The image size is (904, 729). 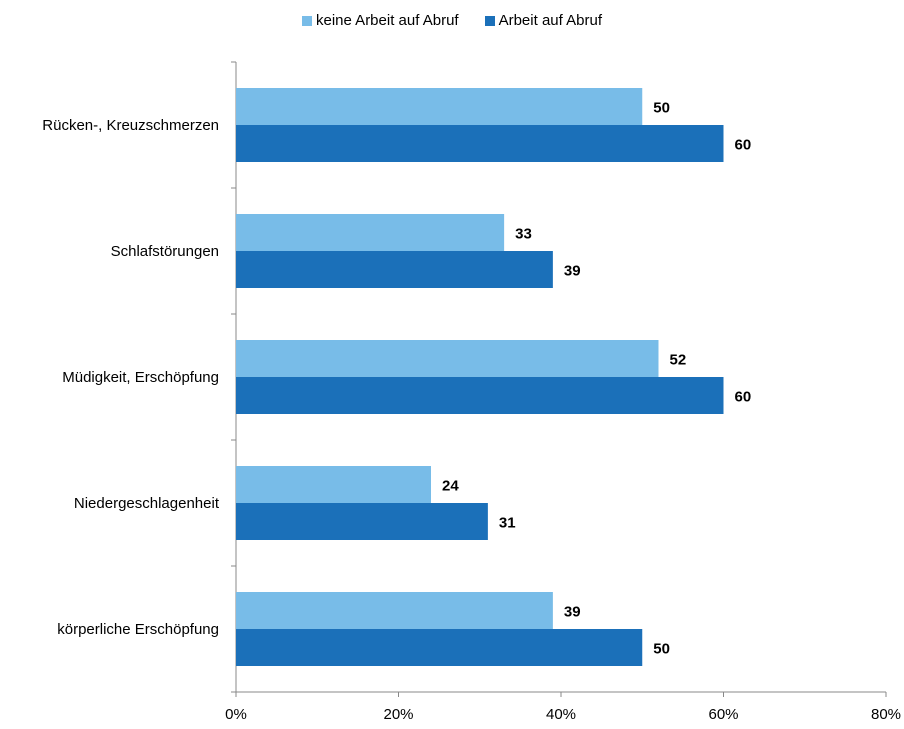 I want to click on legend: keine Arbeit auf Abruf Arbeit auf Abruf, so click(x=452, y=20).